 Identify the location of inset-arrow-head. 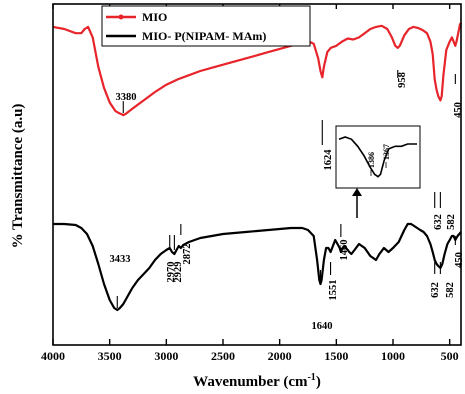
(357, 192).